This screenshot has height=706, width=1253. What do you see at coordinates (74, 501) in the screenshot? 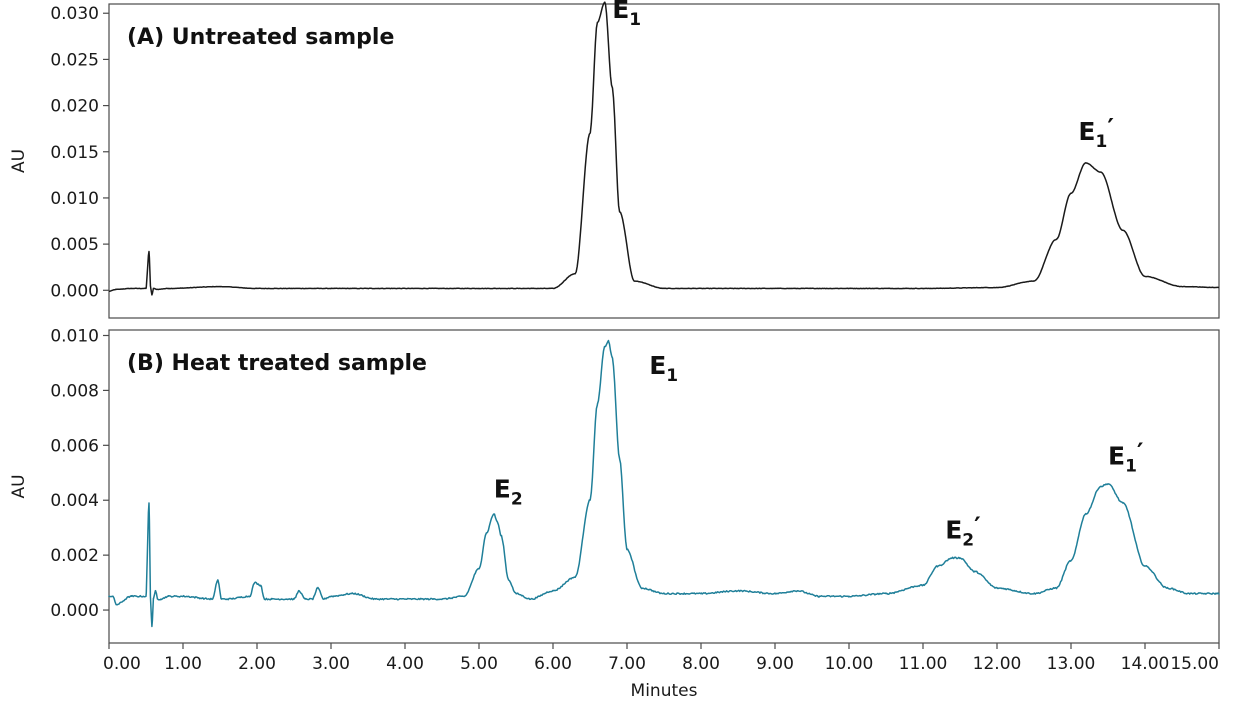
I see `y-tick-label: 0.004` at bounding box center [74, 501].